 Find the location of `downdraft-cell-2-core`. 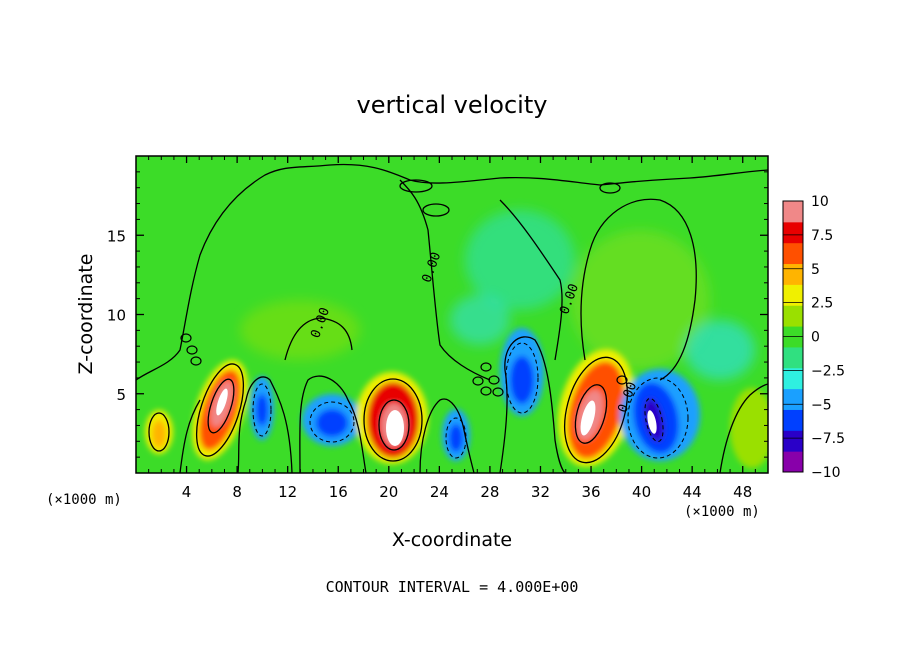

downdraft-cell-2-core is located at coordinates (332, 423).